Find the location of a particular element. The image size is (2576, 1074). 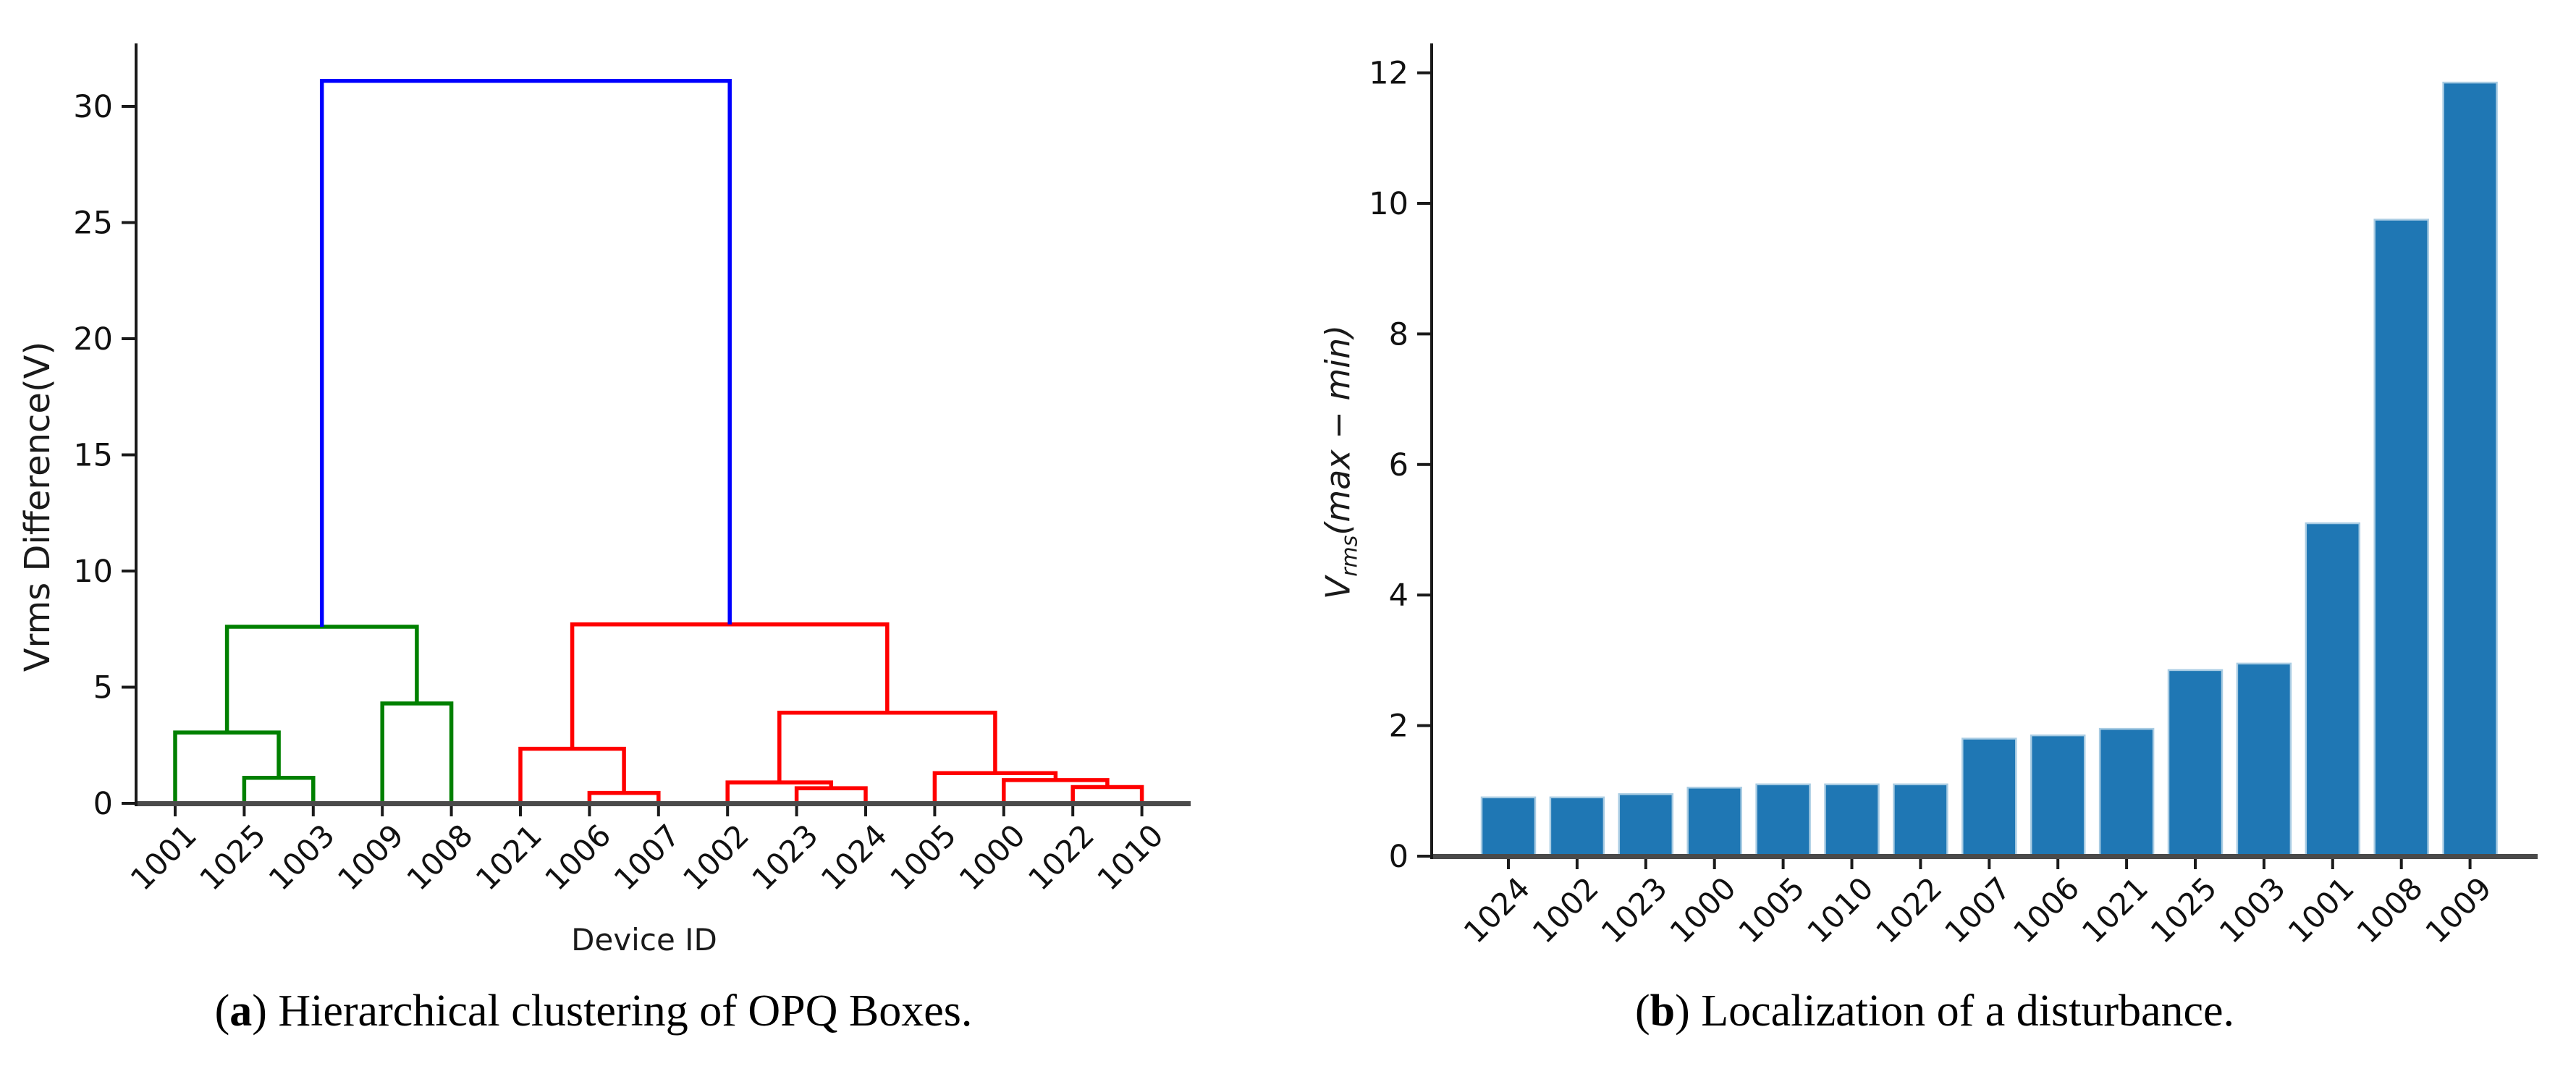

caption-b-label: b is located at coordinates (1663, 1011).